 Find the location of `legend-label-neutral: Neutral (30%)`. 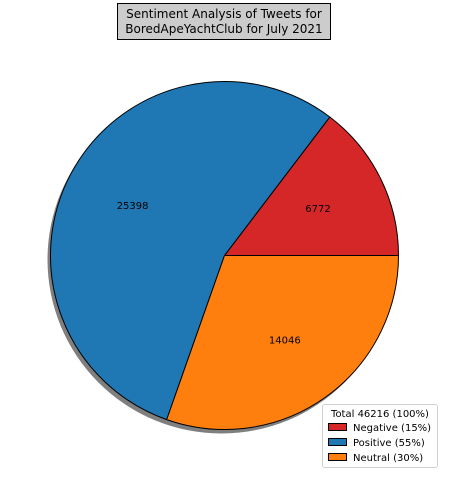

legend-label-neutral: Neutral (30%) is located at coordinates (388, 458).